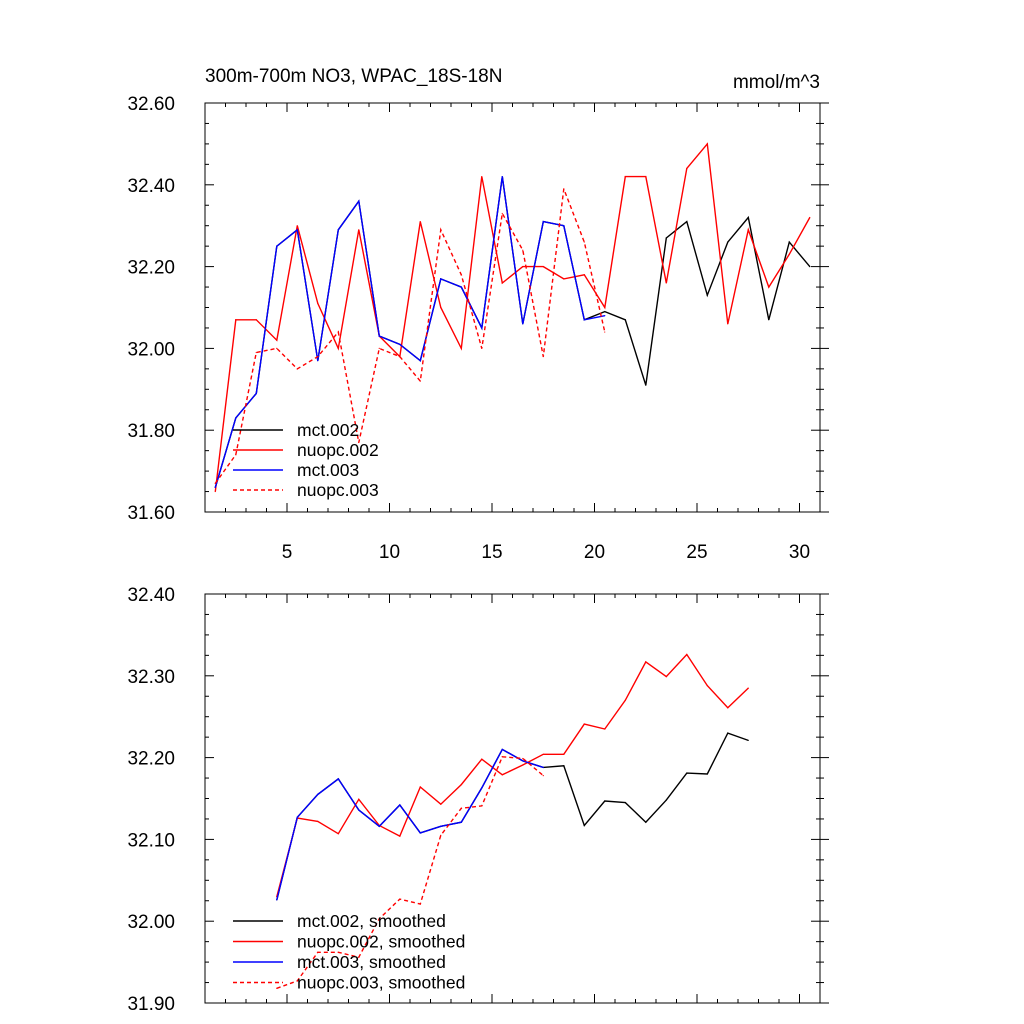 The width and height of the screenshot is (1024, 1024). What do you see at coordinates (151, 513) in the screenshot?
I see `y-tick-label: 31.60` at bounding box center [151, 513].